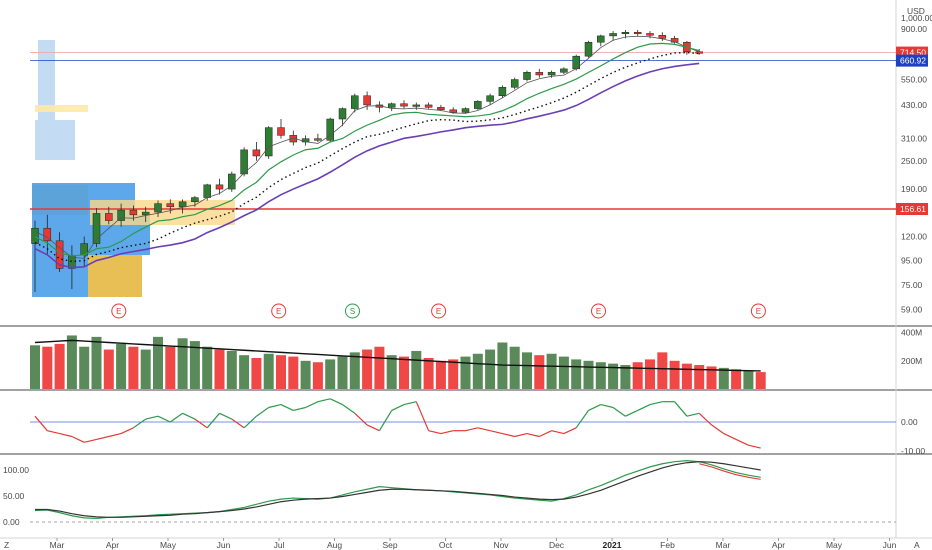  I want to click on price-tick-label: 190.00, so click(914, 189).